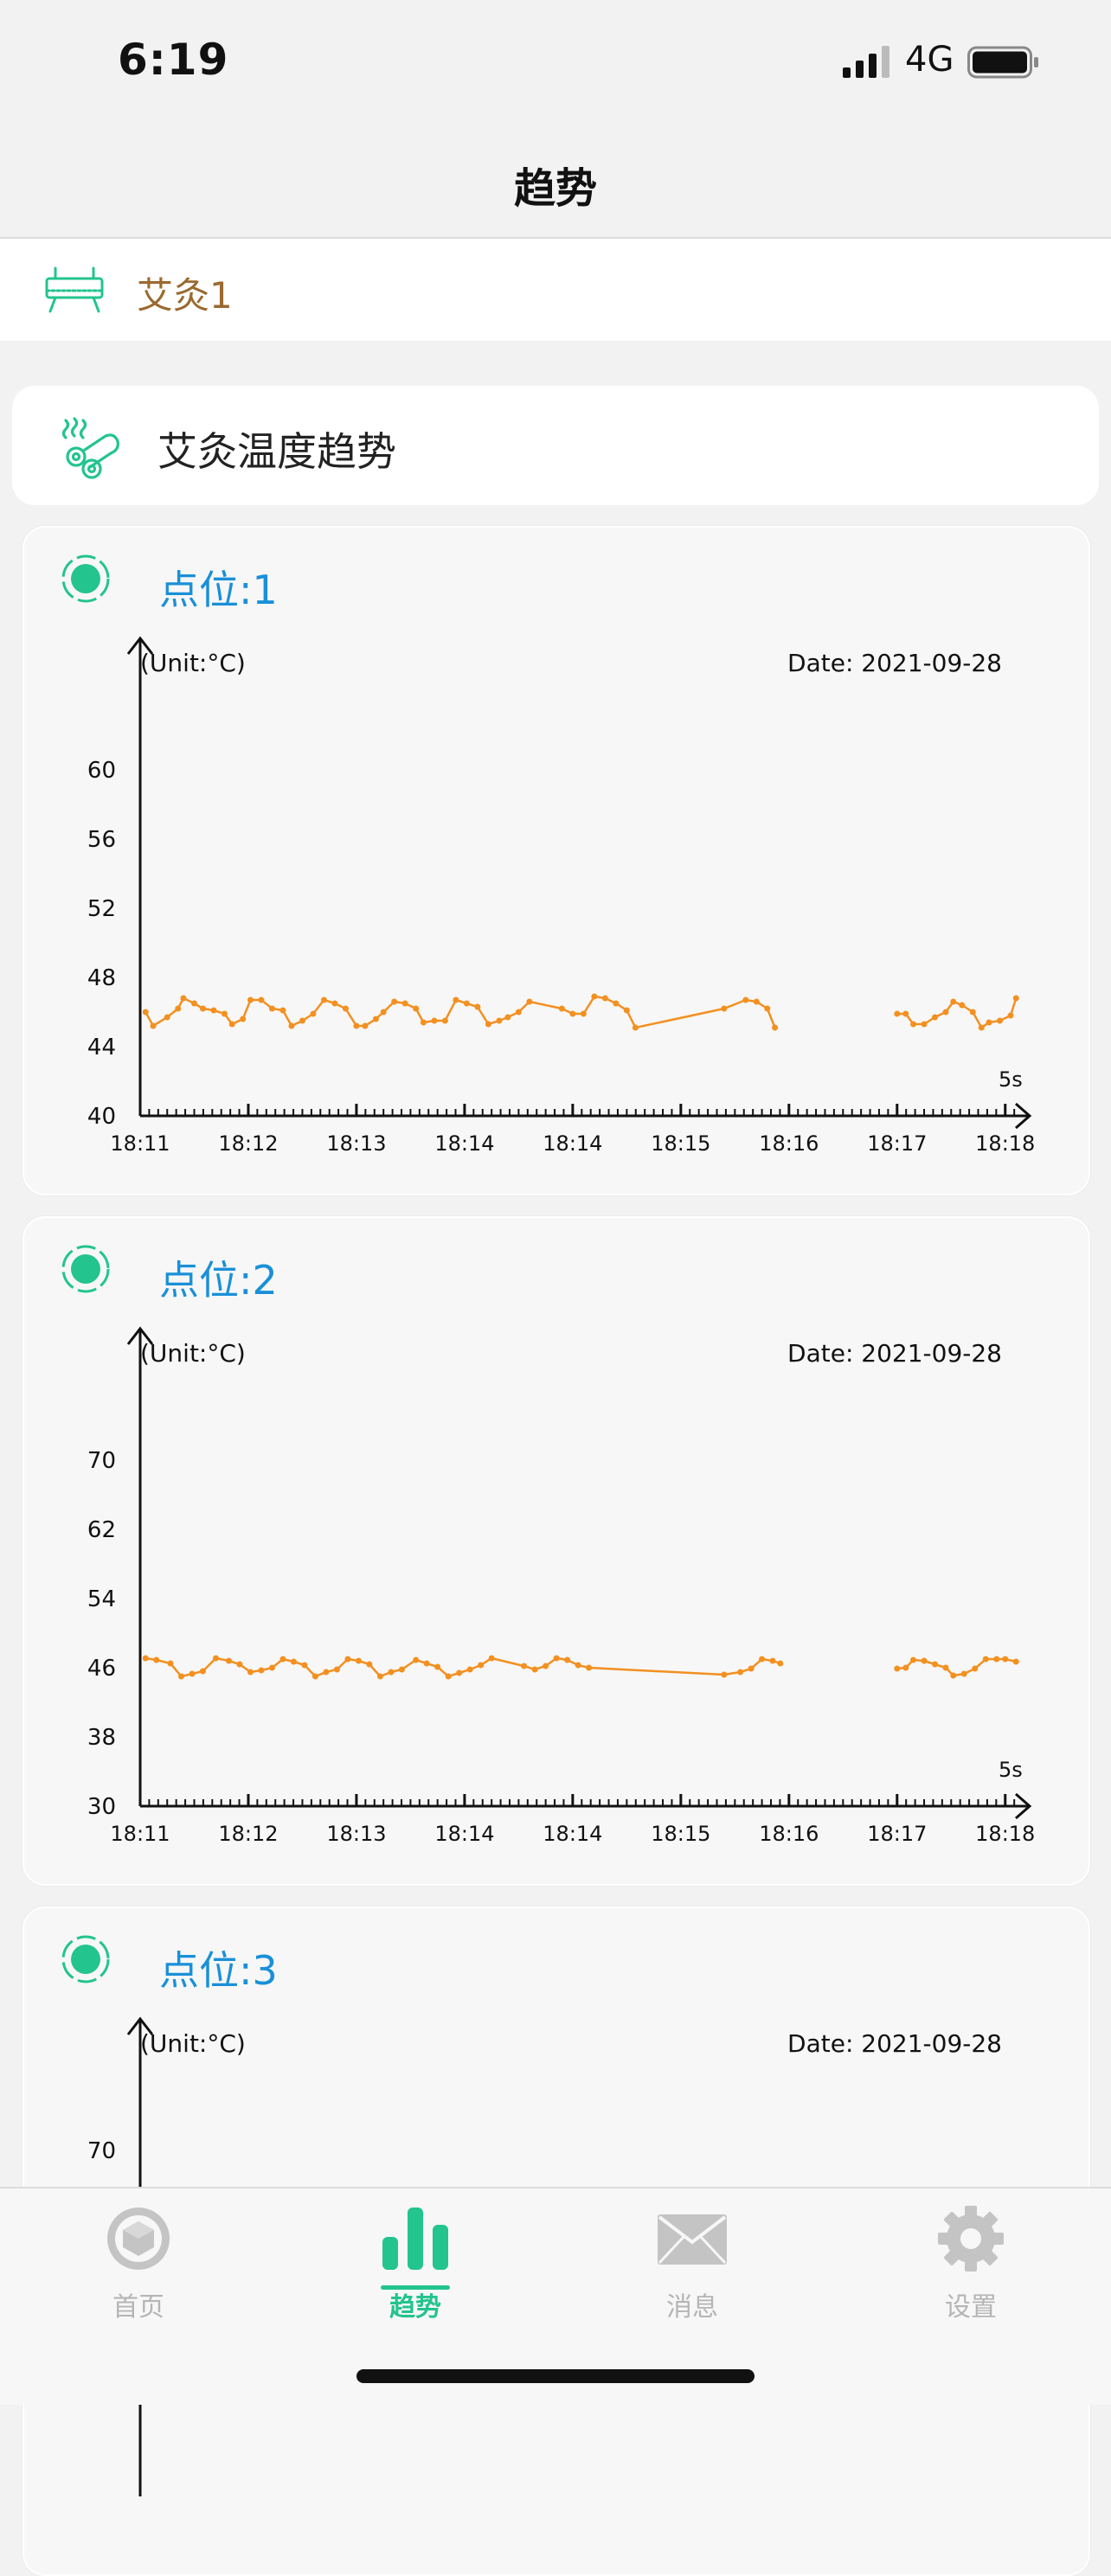  Describe the element at coordinates (218, 1970) in the screenshot. I see `point-label: 点位:3` at that location.